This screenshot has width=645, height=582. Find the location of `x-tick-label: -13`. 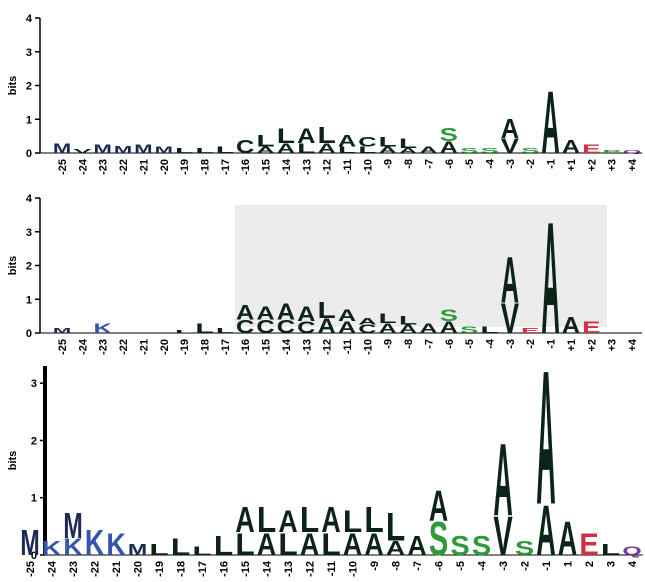

x-tick-label: -13 is located at coordinates (307, 167).